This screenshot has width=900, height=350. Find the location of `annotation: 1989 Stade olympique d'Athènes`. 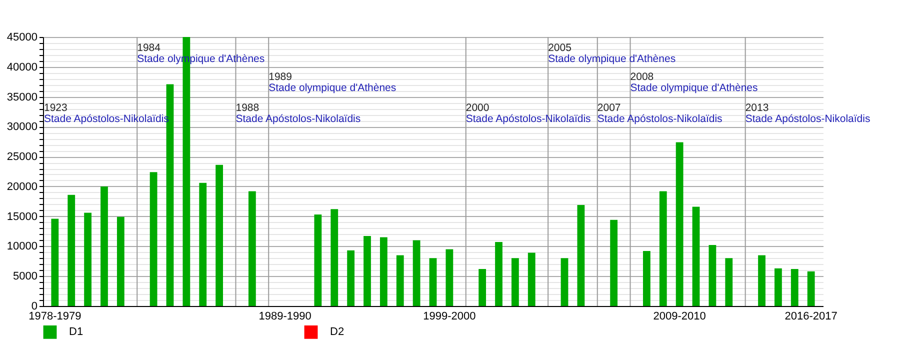

annotation: 1989 Stade olympique d'Athènes is located at coordinates (332, 82).